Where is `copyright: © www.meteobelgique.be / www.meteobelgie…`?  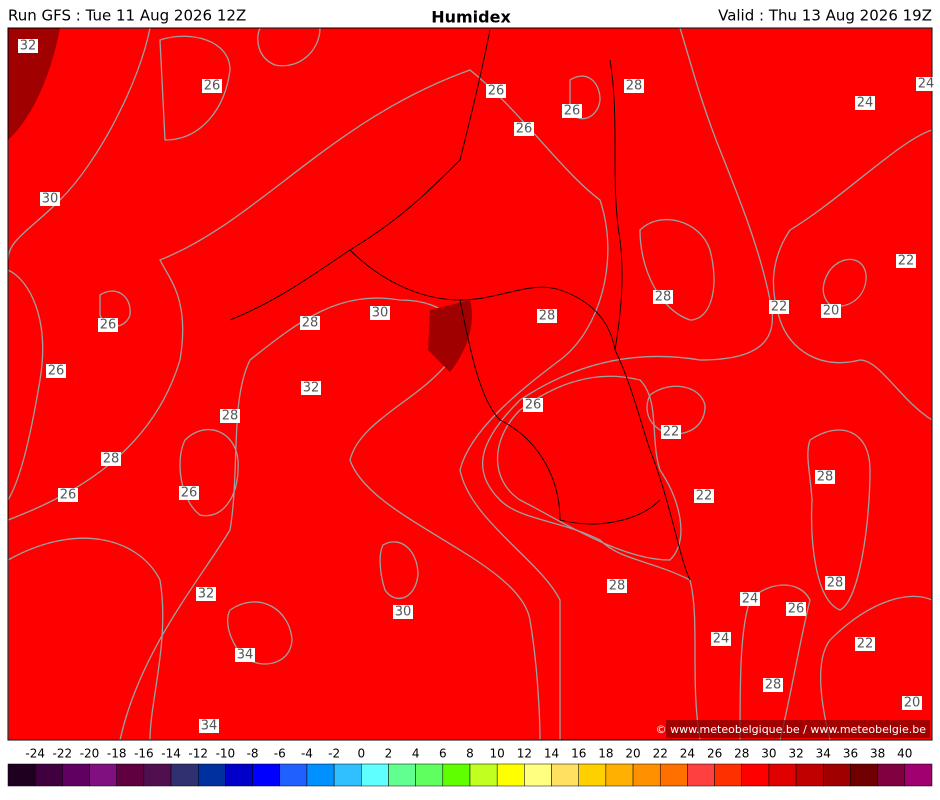
copyright: © www.meteobelgique.be / www.meteobelgie… is located at coordinates (791, 729).